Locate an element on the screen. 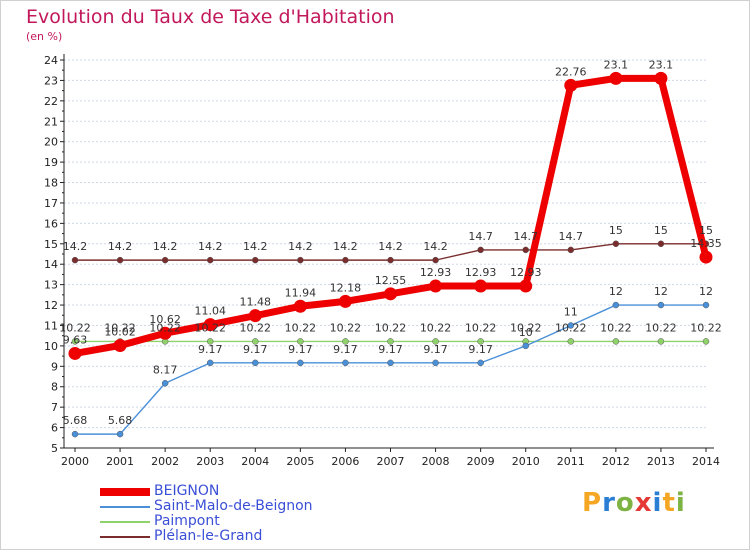 The height and width of the screenshot is (550, 750). proxiti-logo: Proxiti is located at coordinates (634, 503).